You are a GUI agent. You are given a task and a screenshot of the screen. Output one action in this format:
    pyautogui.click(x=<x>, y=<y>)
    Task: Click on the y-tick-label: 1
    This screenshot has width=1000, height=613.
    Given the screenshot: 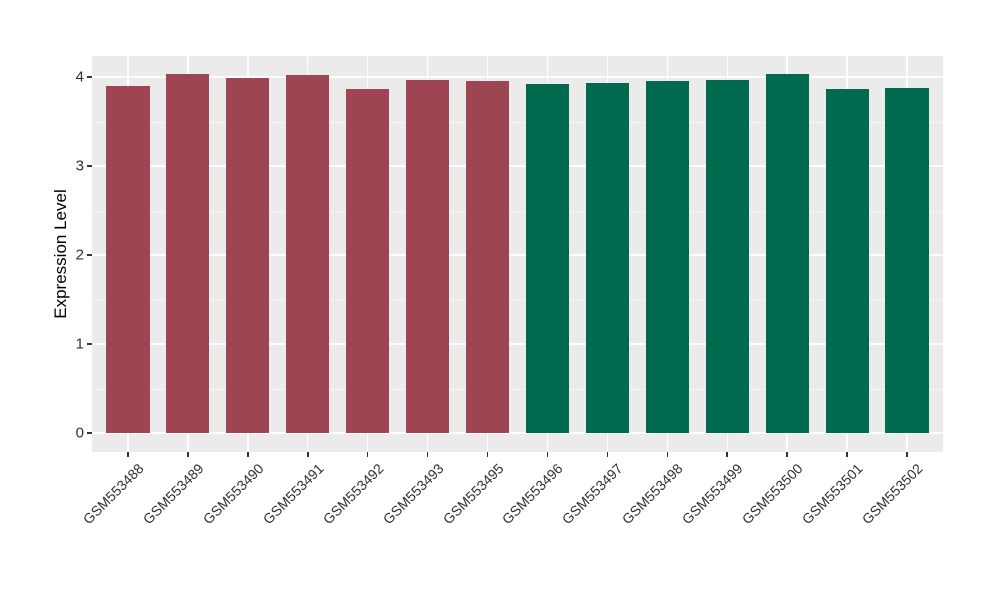 What is the action you would take?
    pyautogui.click(x=79, y=344)
    